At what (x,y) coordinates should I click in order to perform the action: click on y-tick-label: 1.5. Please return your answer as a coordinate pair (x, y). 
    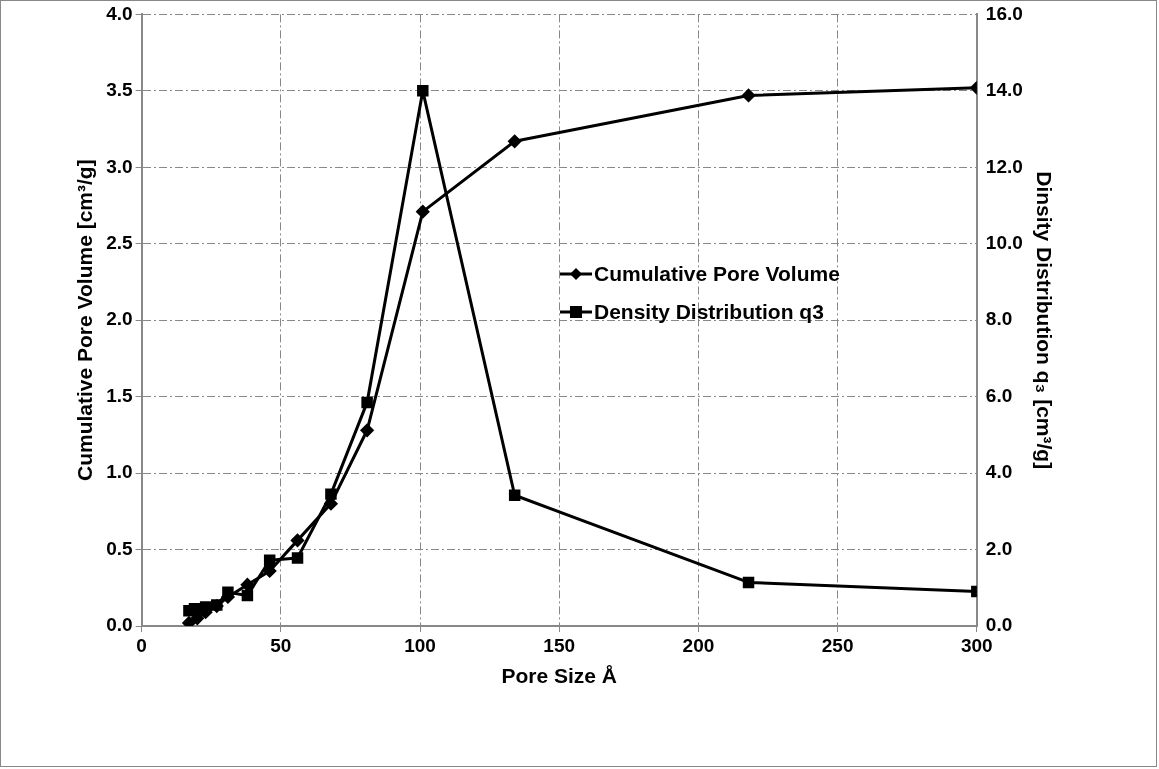
    Looking at the image, I should click on (120, 395).